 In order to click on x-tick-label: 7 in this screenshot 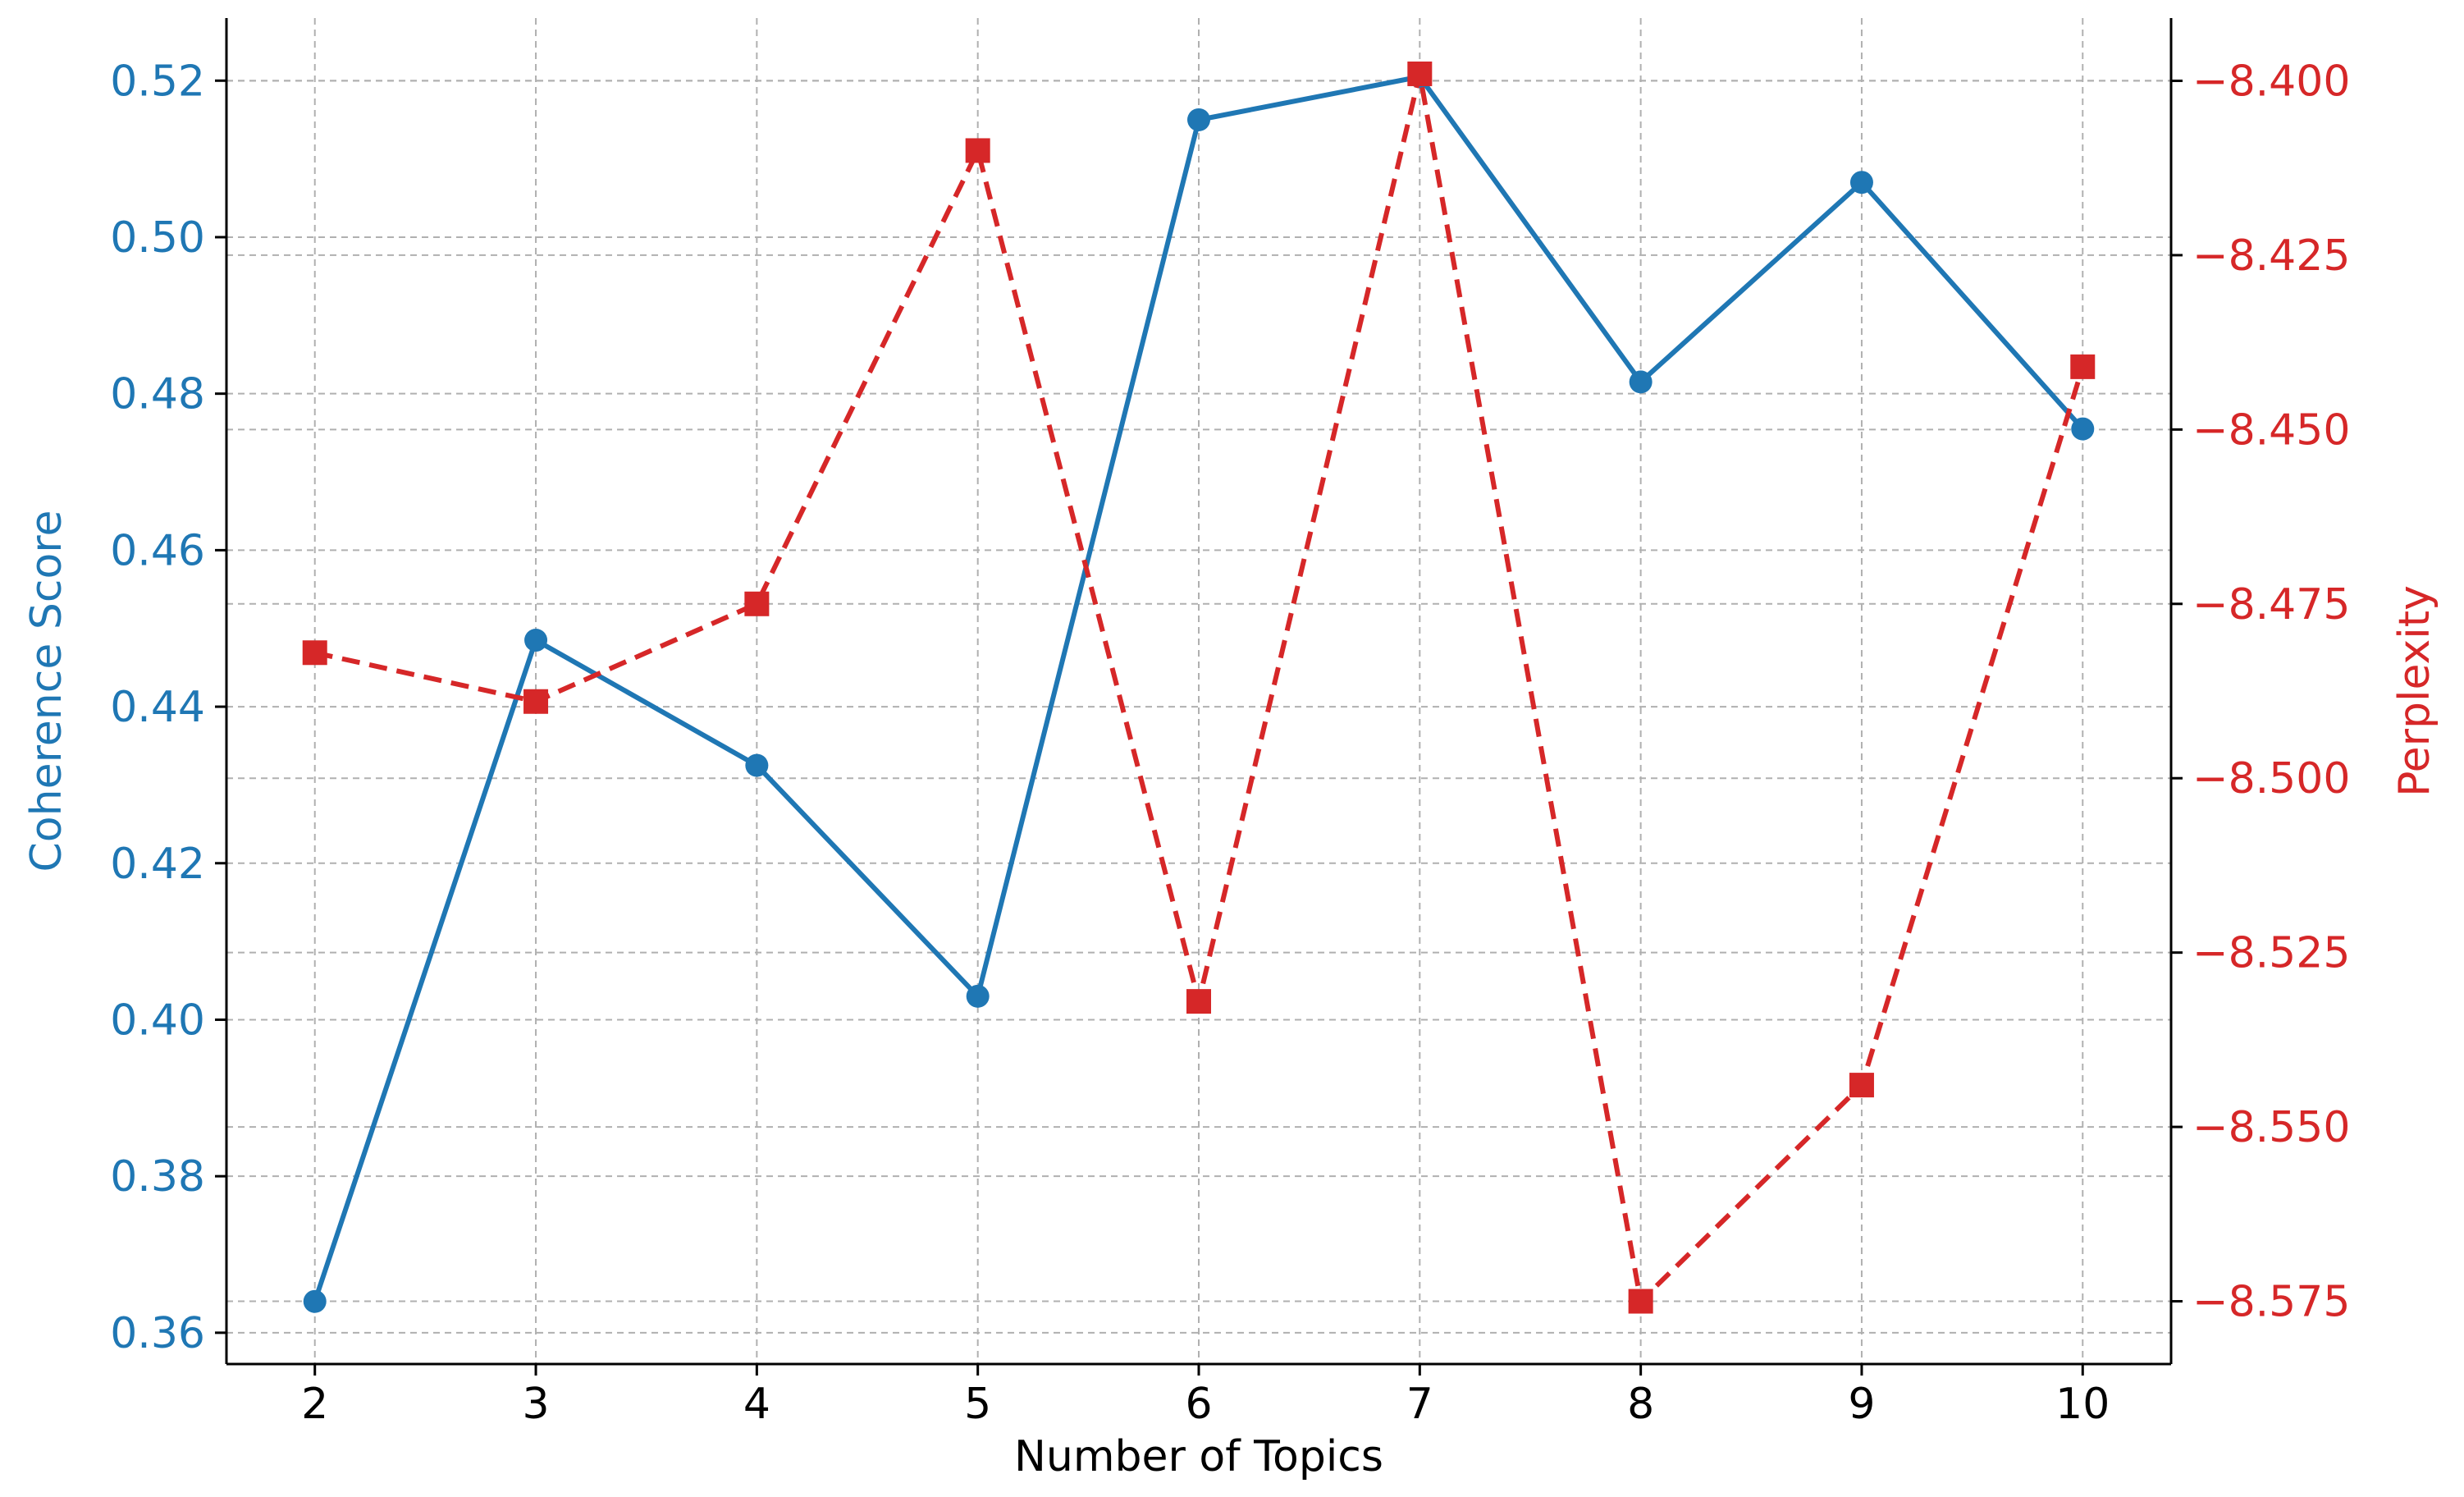, I will do `click(1419, 1404)`.